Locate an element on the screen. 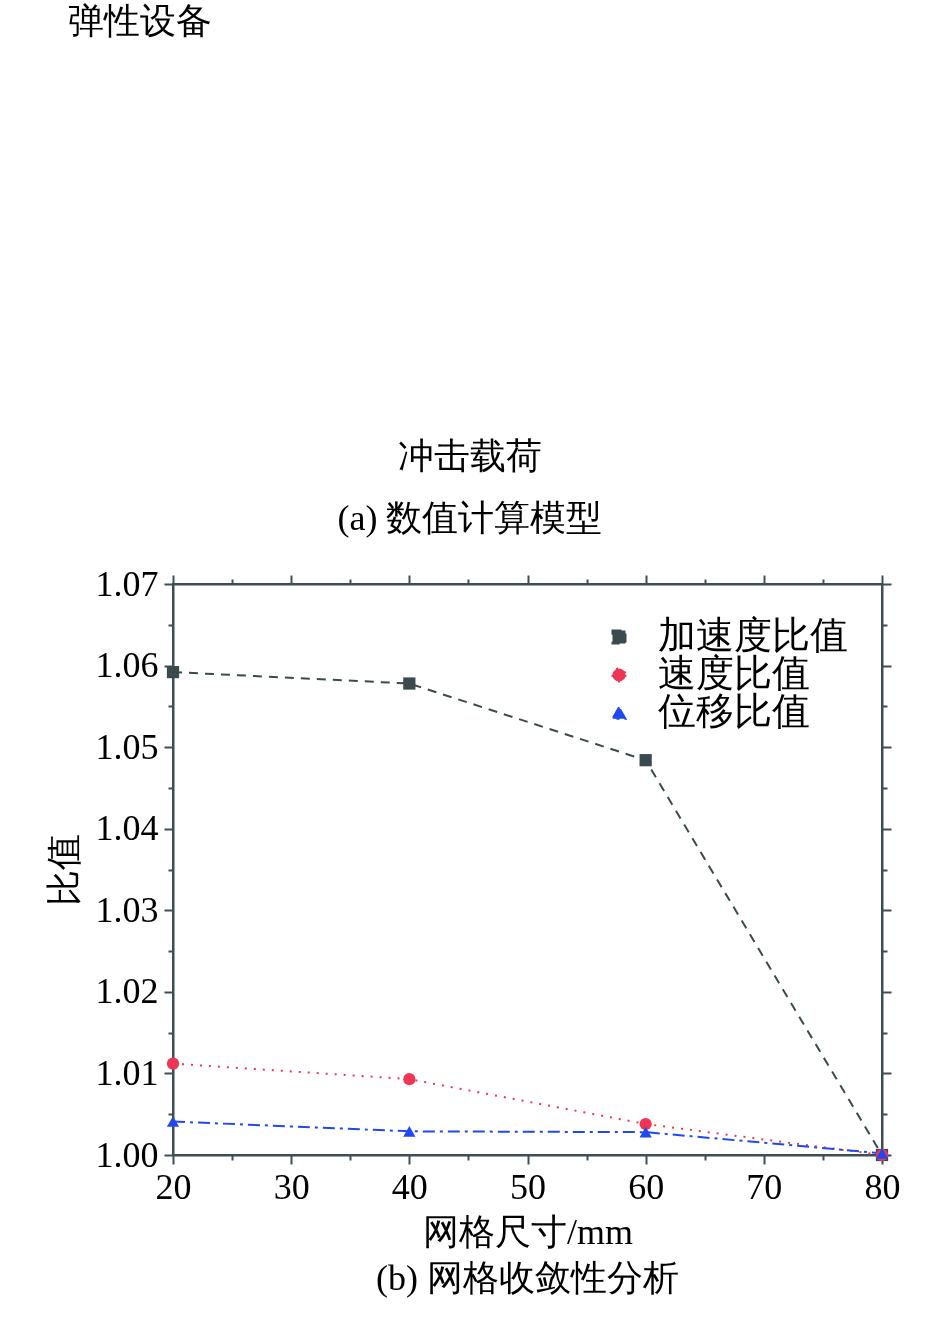 Image resolution: width=945 pixels, height=1317 pixels. y-tick-label: 1.04 is located at coordinates (127, 828).